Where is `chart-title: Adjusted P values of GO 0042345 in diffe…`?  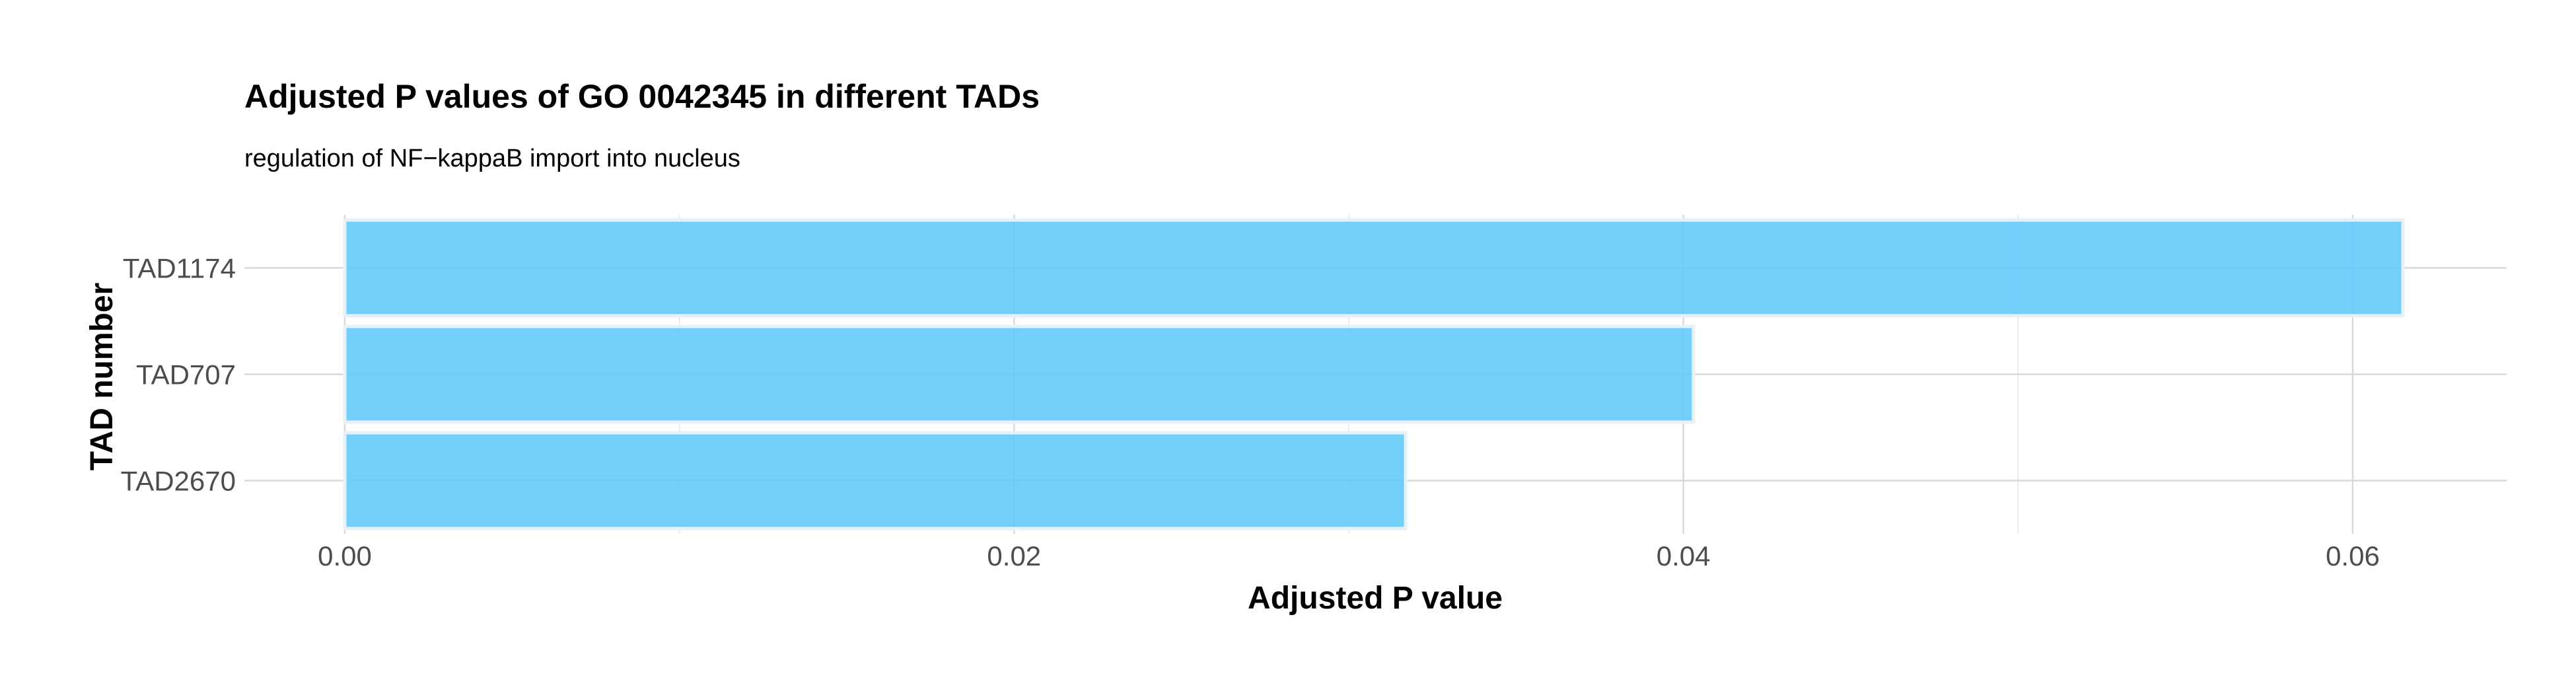 chart-title: Adjusted P values of GO 0042345 in diffe… is located at coordinates (642, 96).